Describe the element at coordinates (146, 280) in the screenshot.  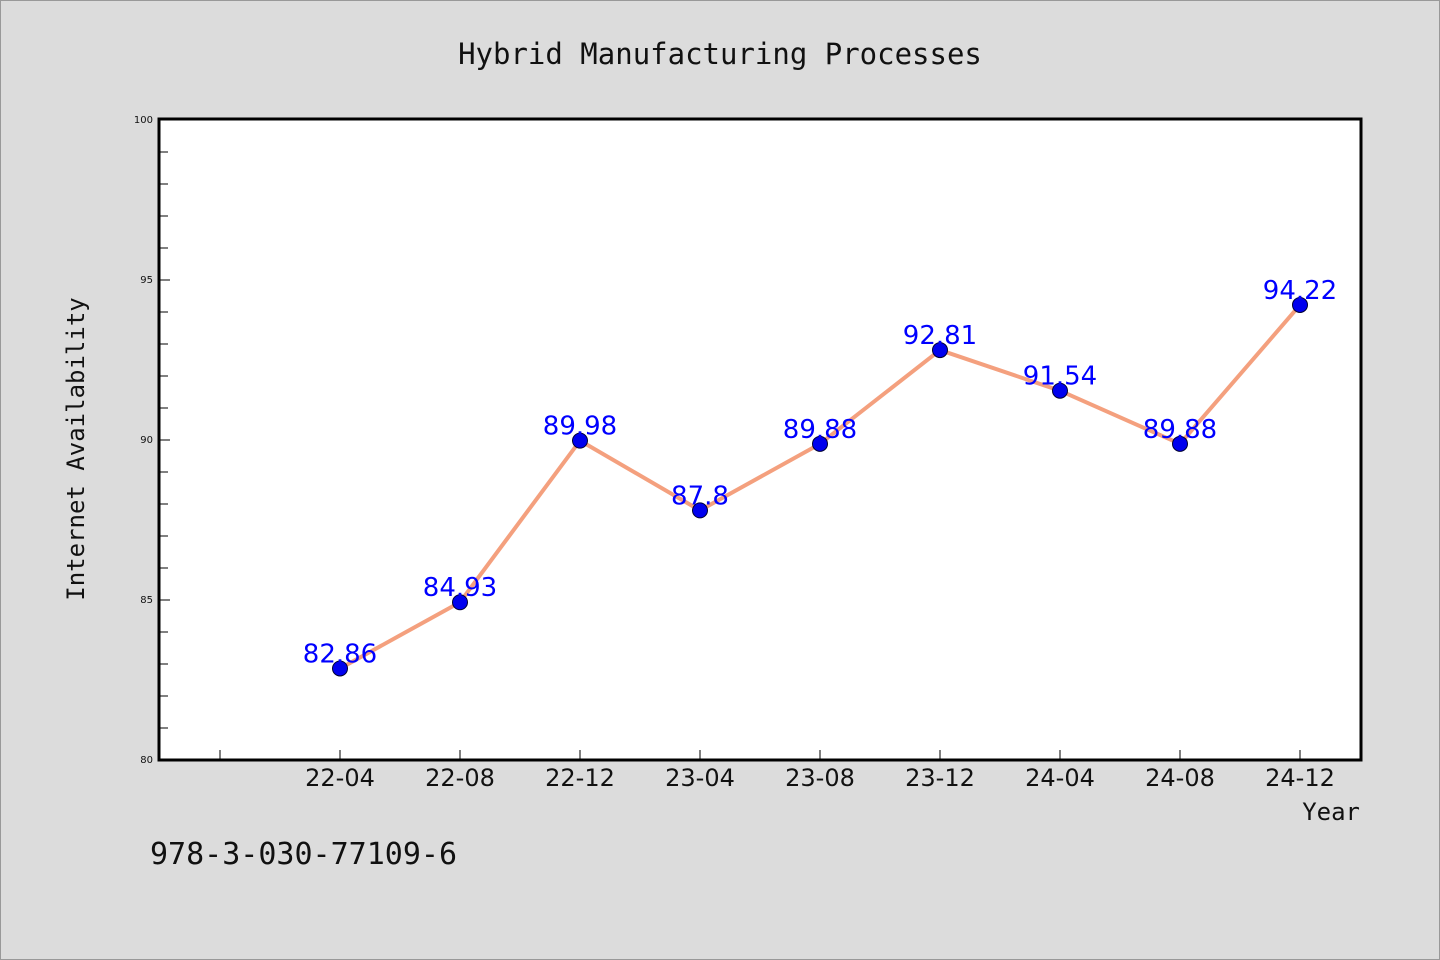
I see `y-tick-label: 95` at that location.